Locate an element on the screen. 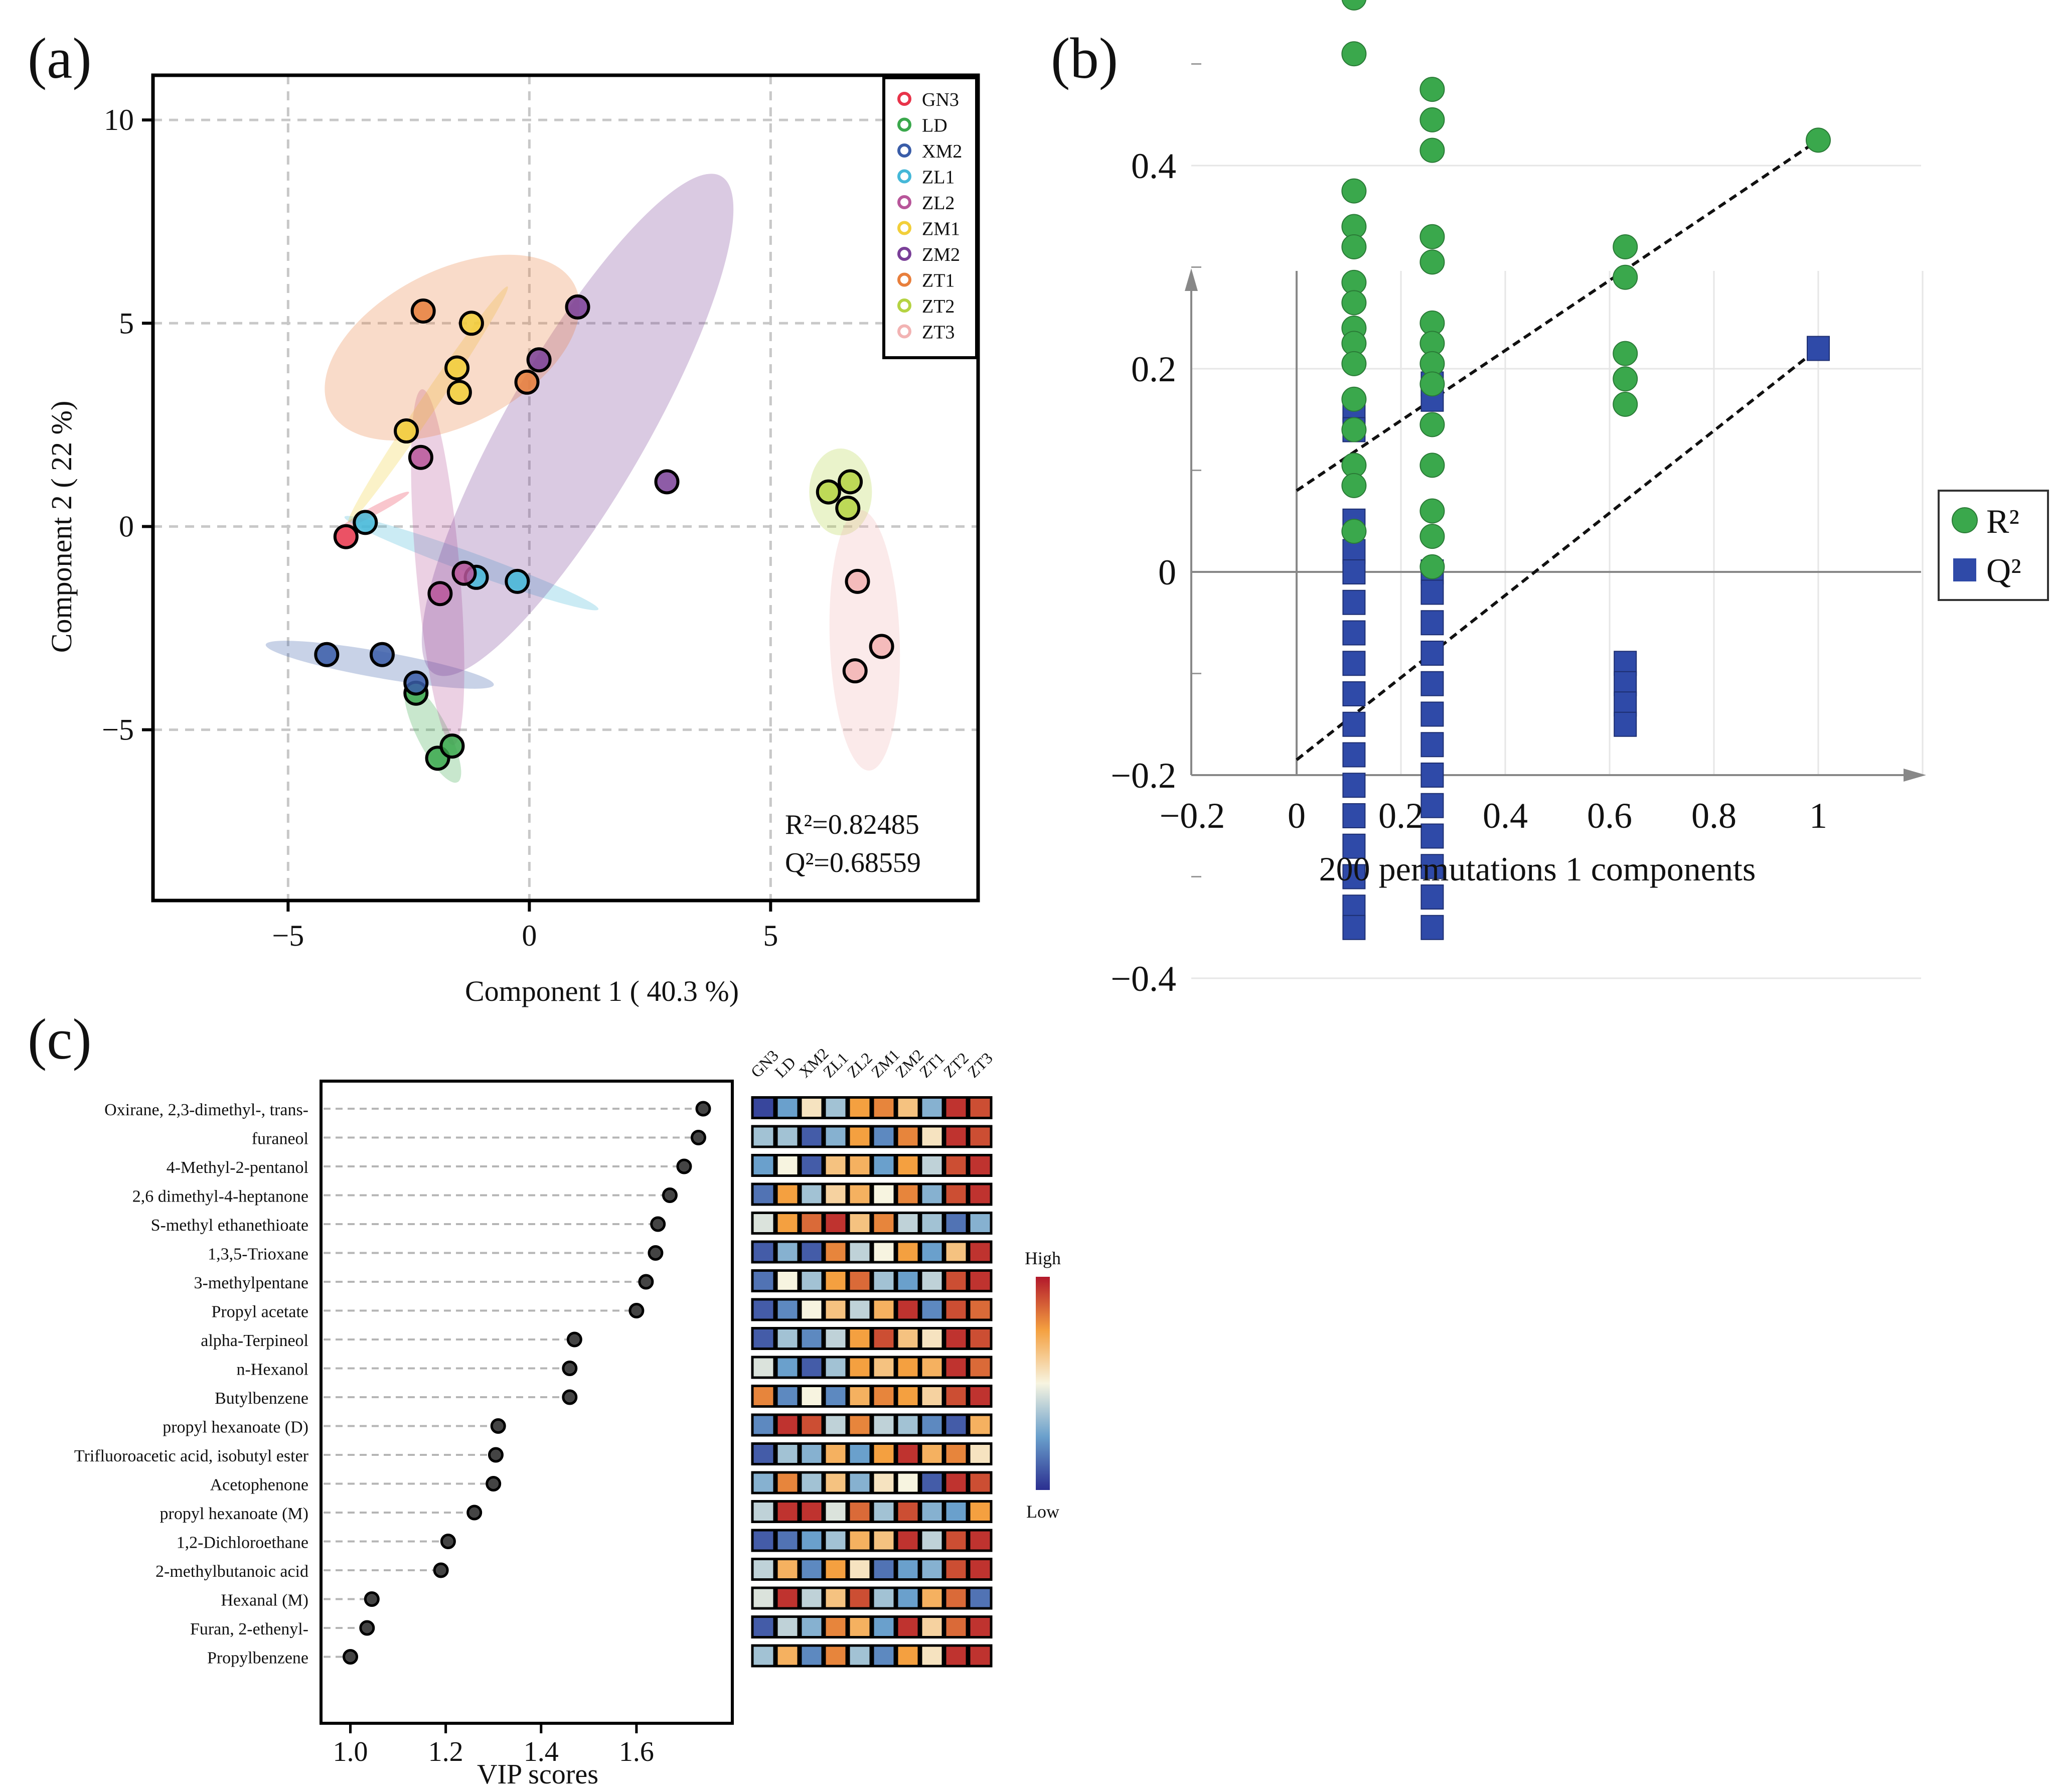 Image resolution: width=2051 pixels, height=1792 pixels. permutation-points is located at coordinates (1586, 470).